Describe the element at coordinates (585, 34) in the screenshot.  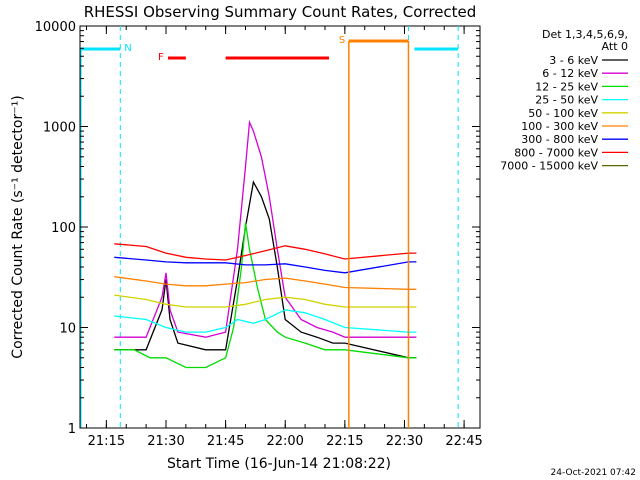
I see `legend-header: Det 1,3,4,5,6,9,` at that location.